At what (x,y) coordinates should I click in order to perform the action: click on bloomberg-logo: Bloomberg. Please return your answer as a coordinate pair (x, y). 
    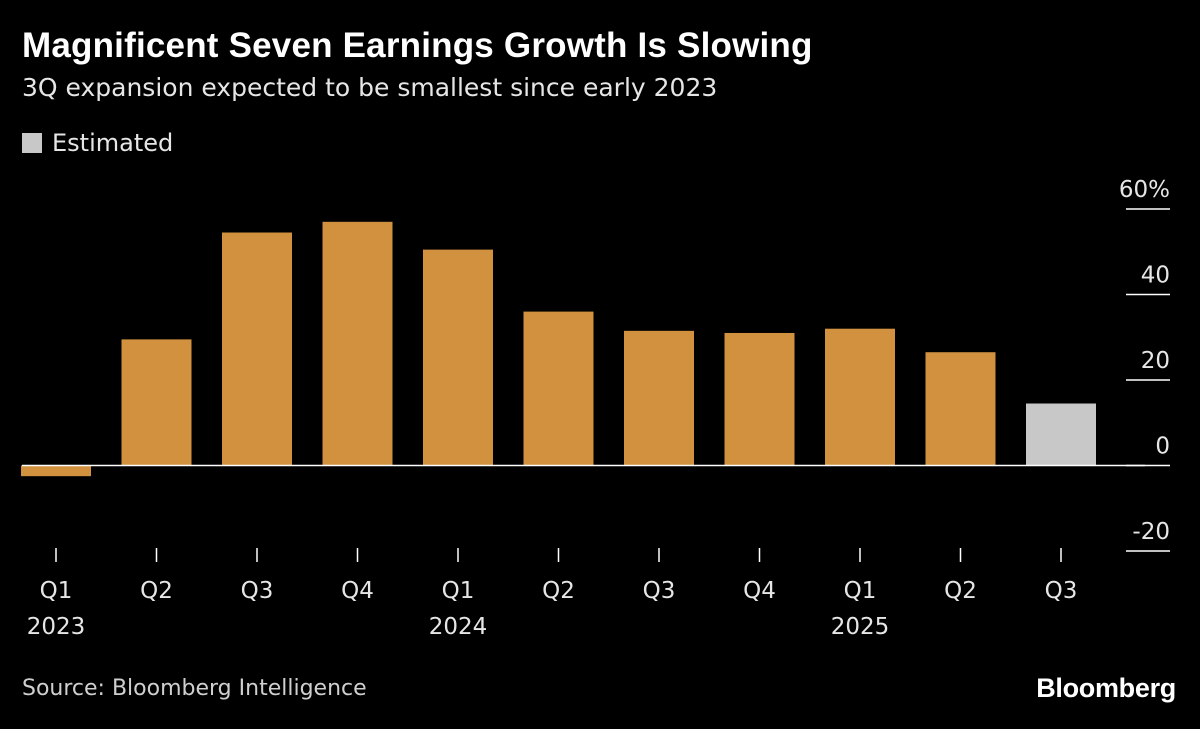
    Looking at the image, I should click on (1106, 688).